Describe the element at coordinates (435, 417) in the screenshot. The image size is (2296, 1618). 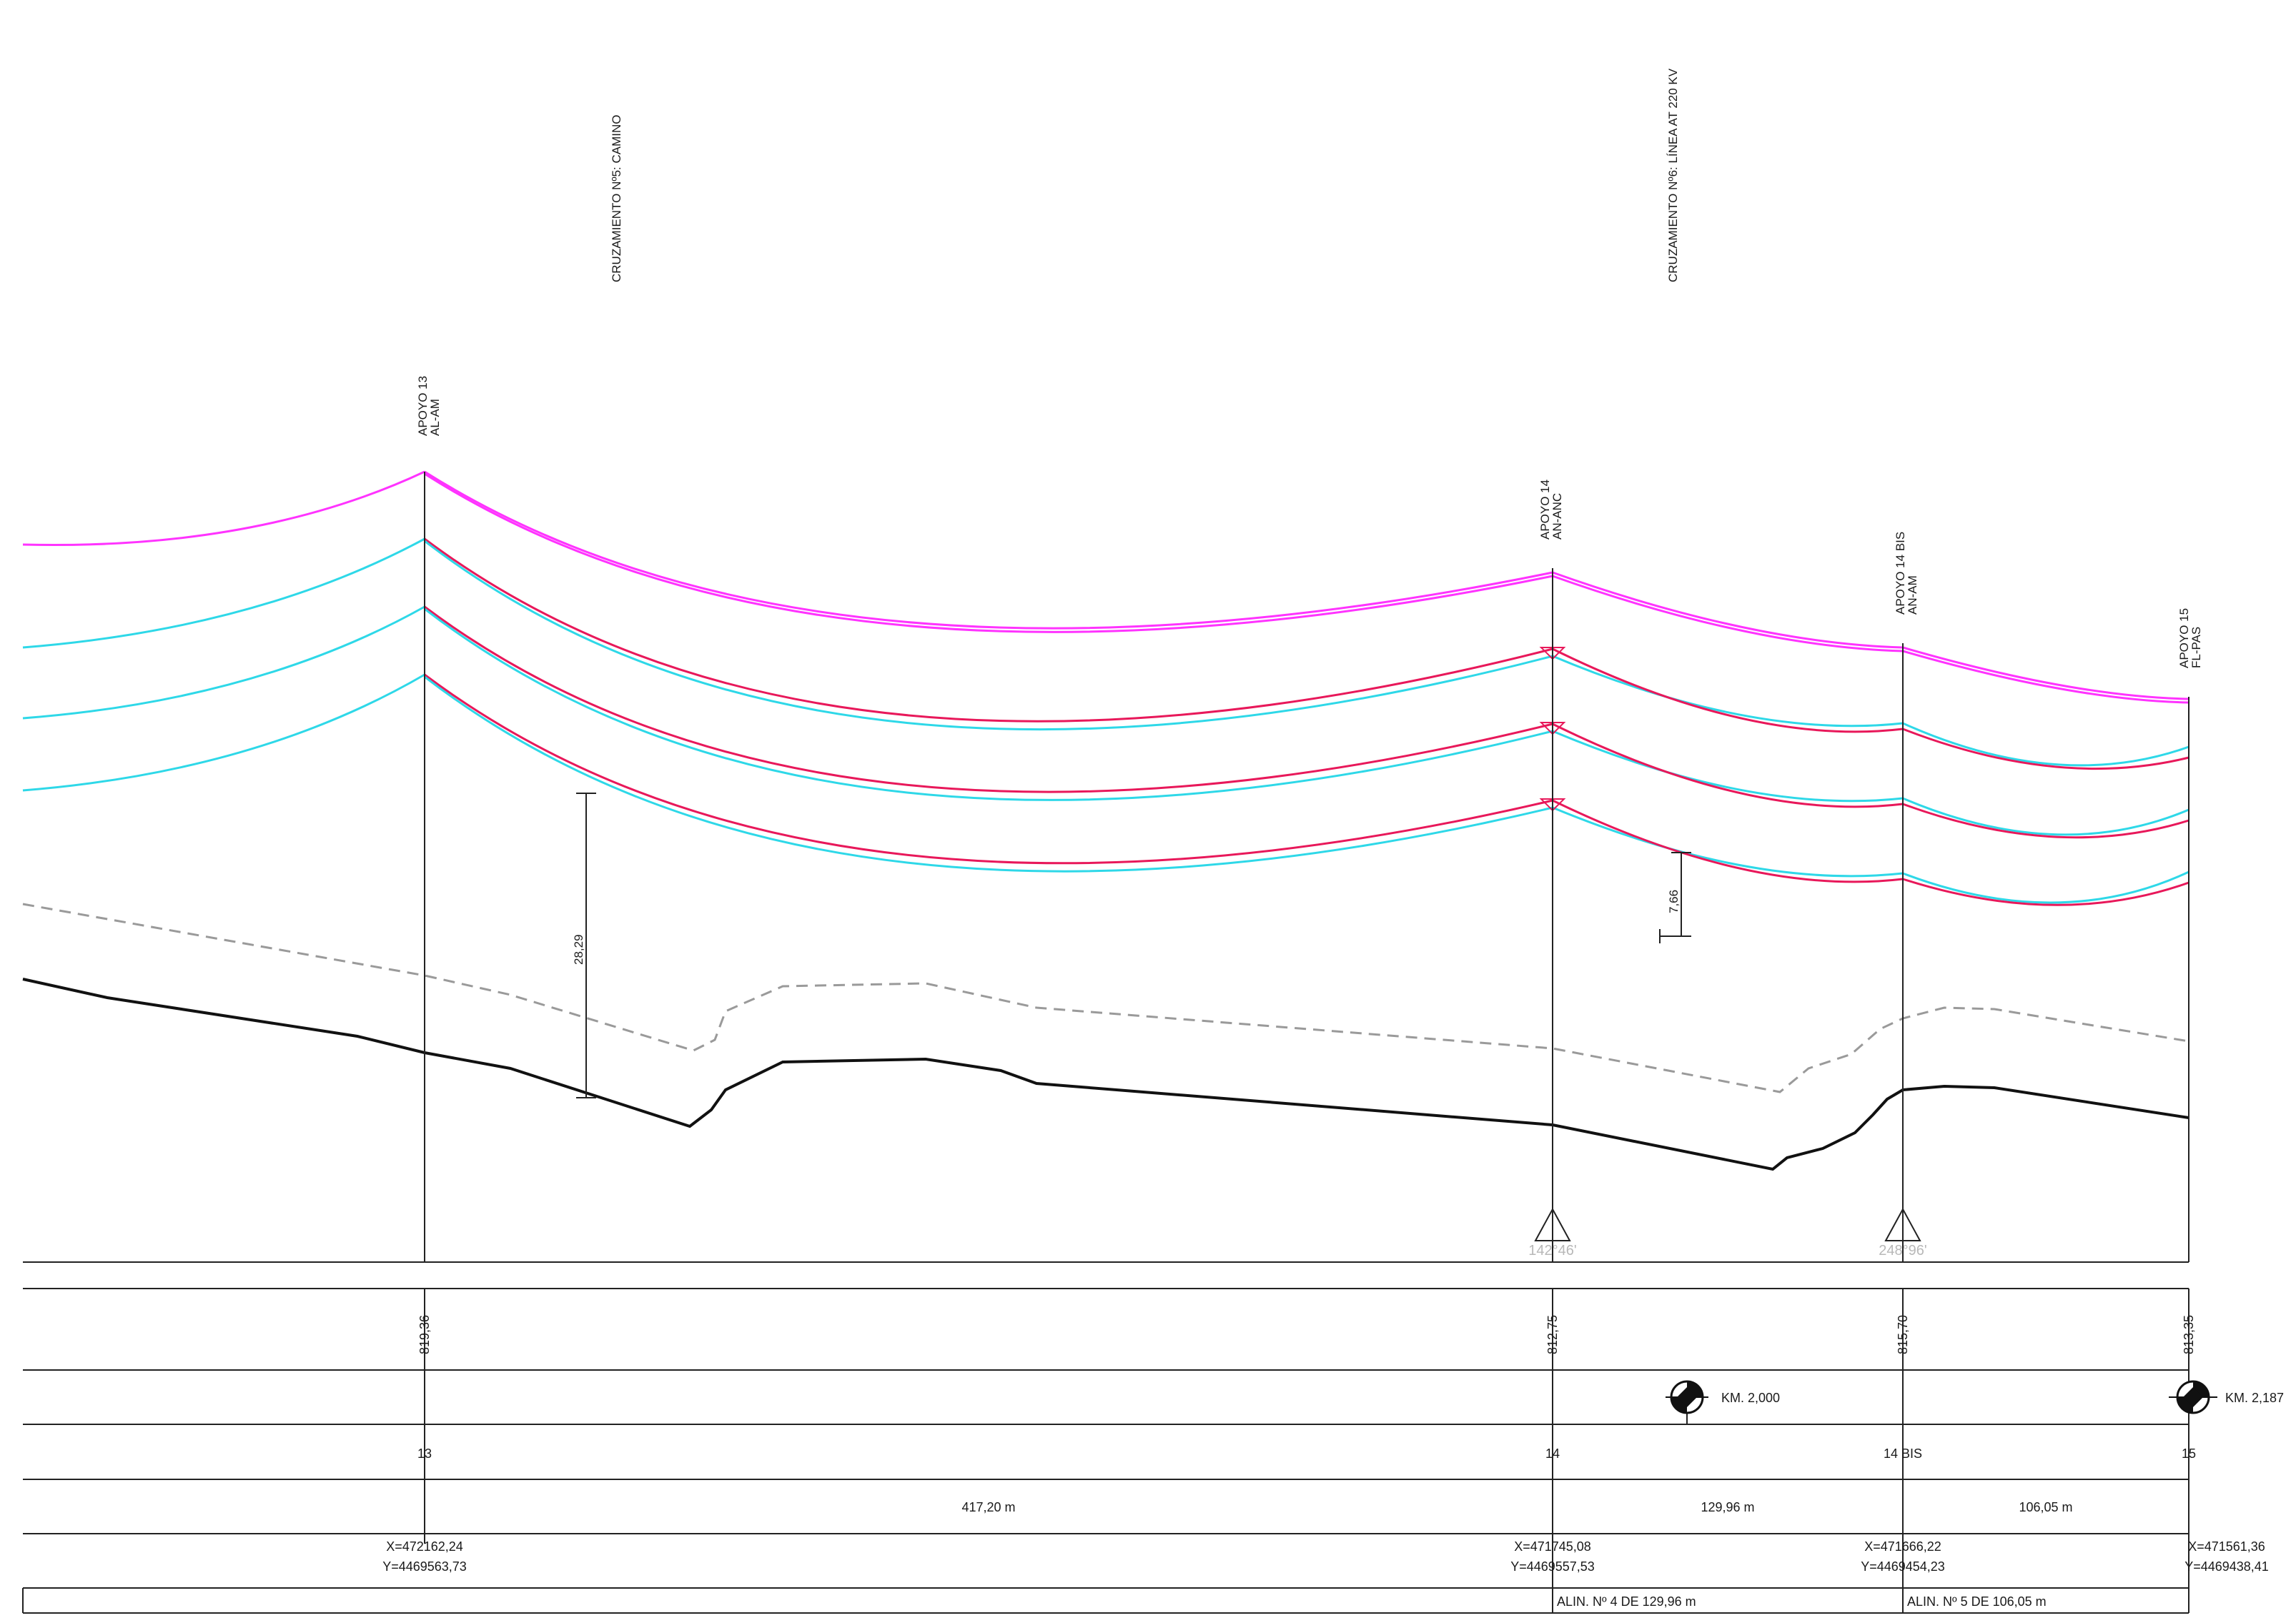
I see `svg-text: AL-AM` at that location.